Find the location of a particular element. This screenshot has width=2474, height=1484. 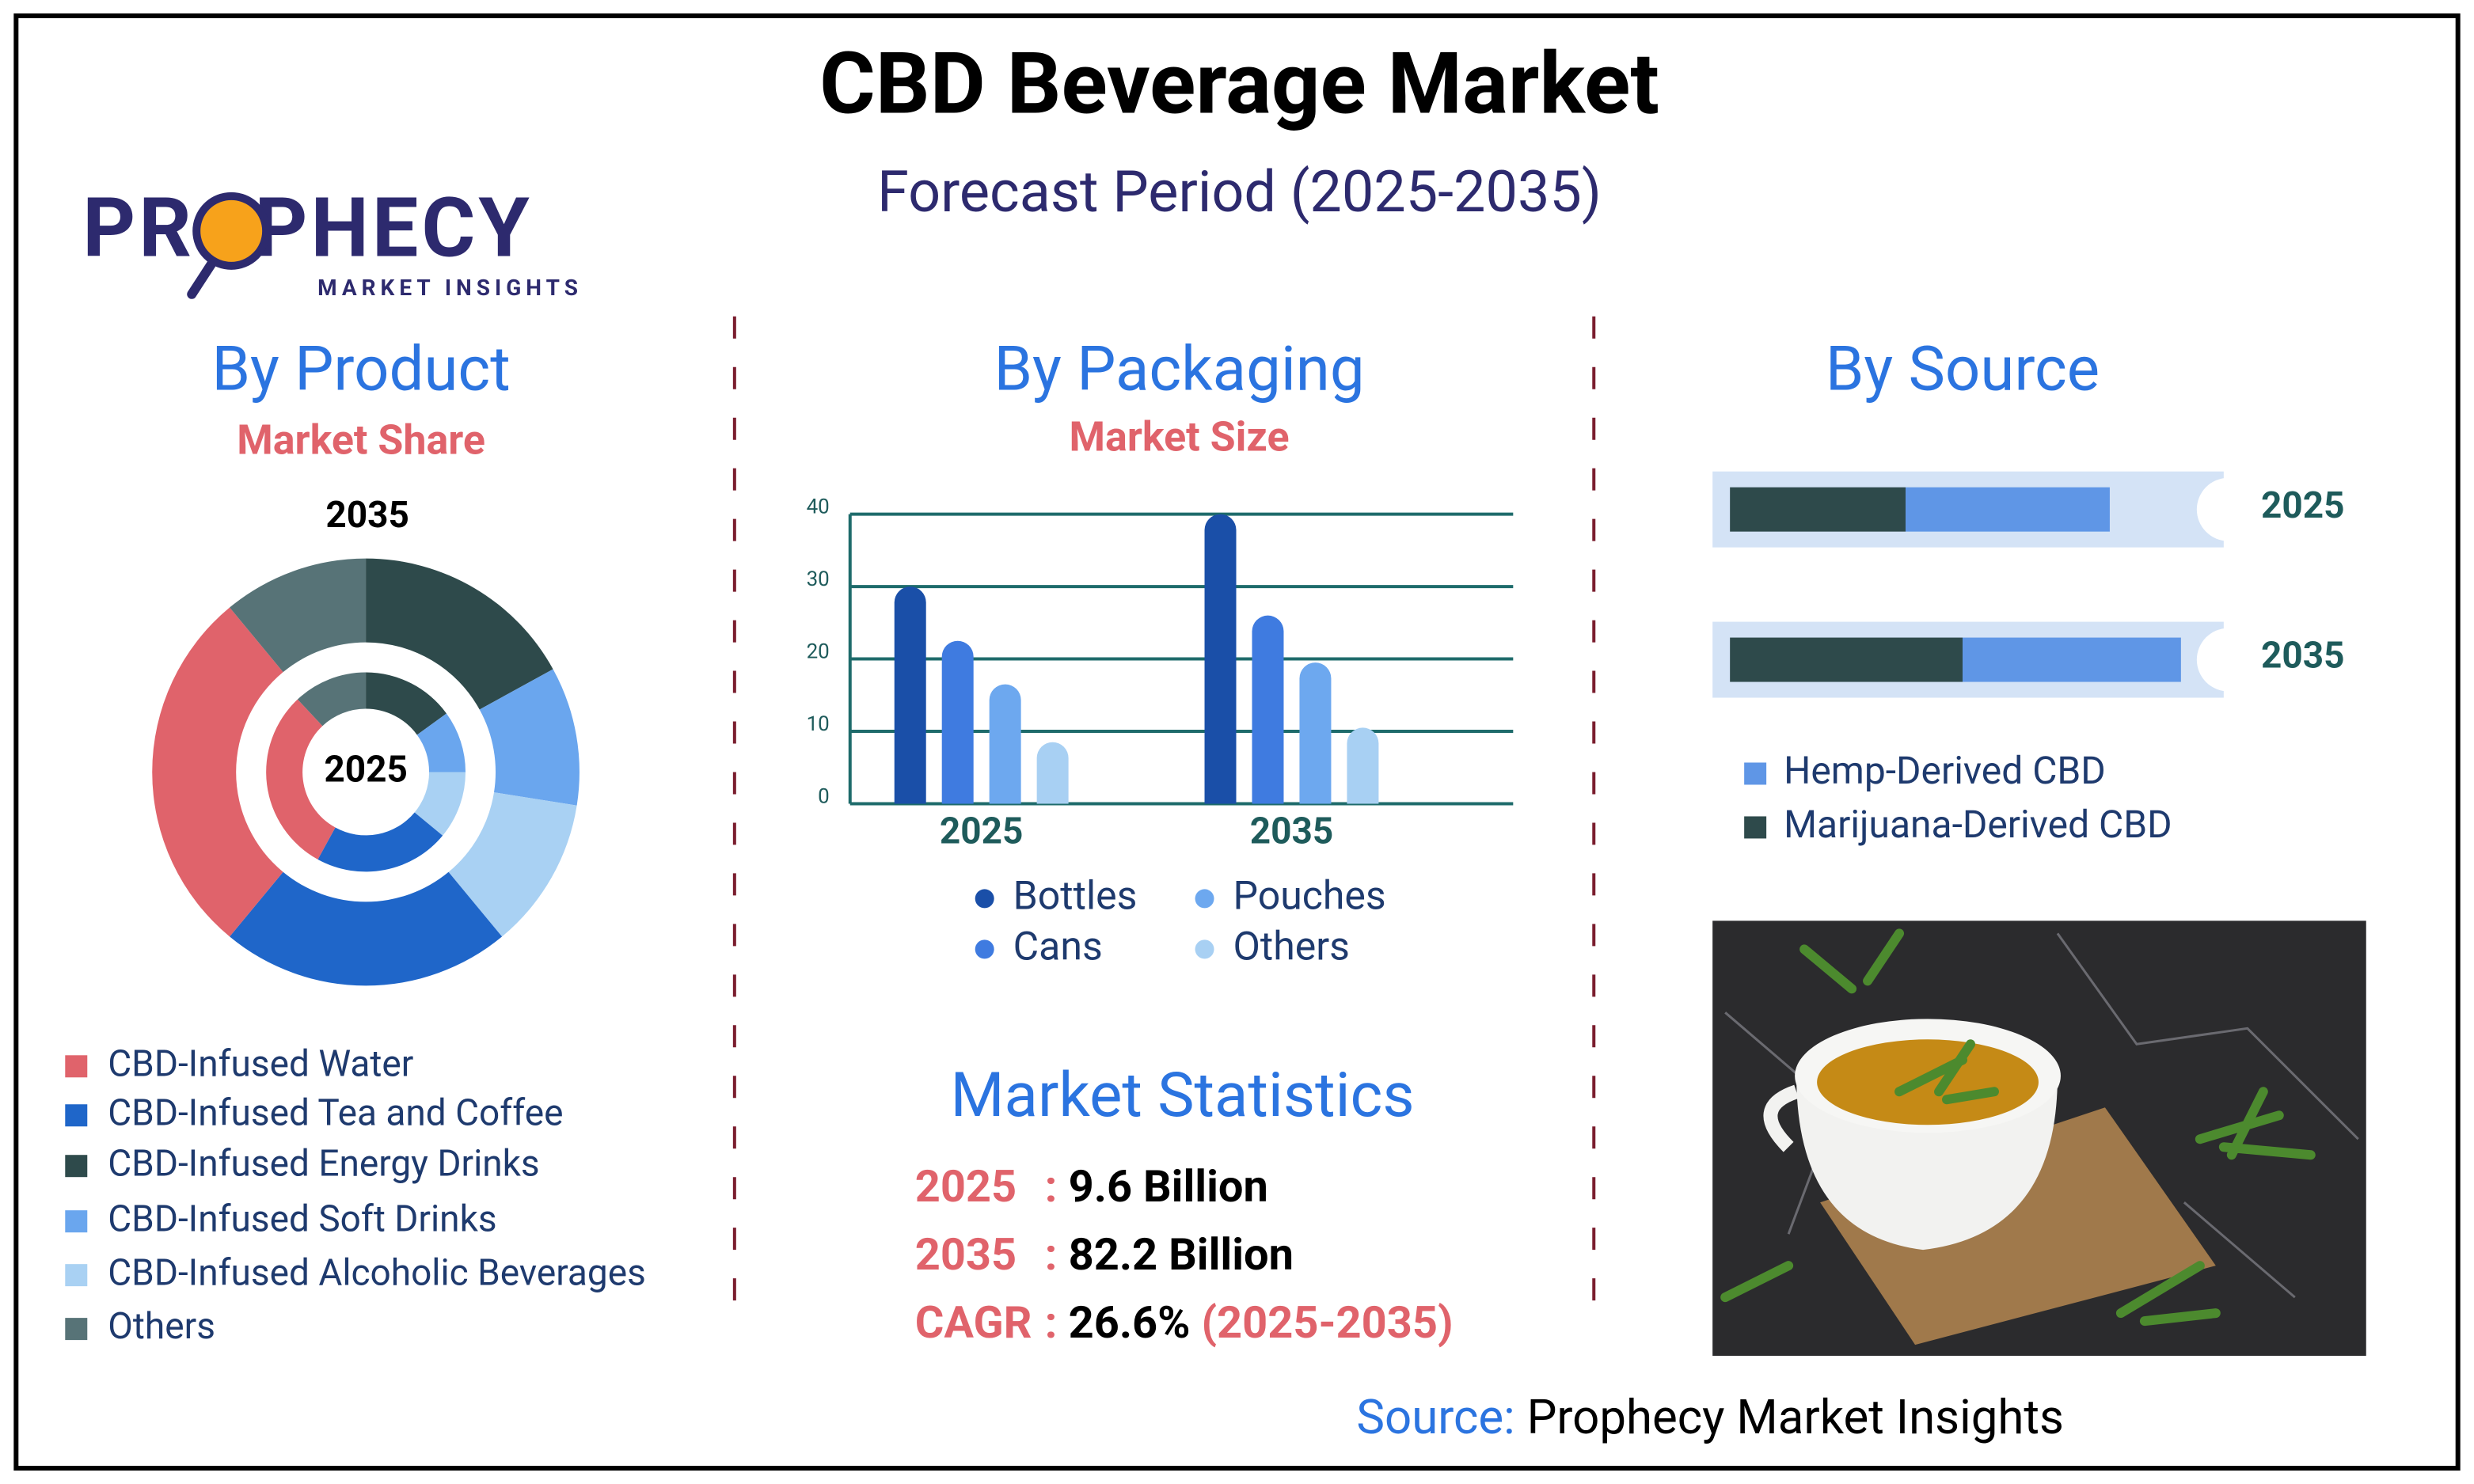

section-title: By Product is located at coordinates (361, 369).